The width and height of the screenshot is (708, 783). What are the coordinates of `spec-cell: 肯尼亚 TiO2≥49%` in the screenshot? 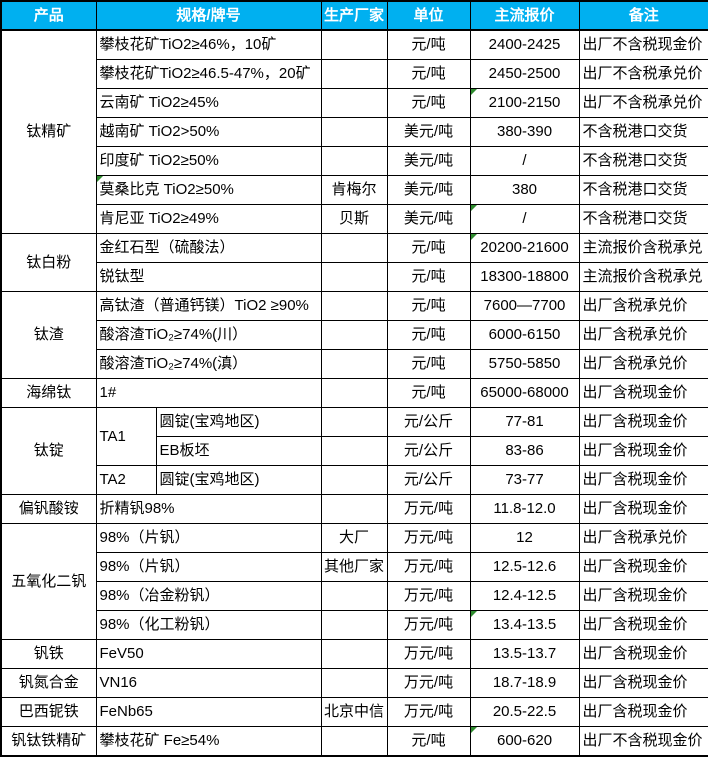 It's located at (208, 219).